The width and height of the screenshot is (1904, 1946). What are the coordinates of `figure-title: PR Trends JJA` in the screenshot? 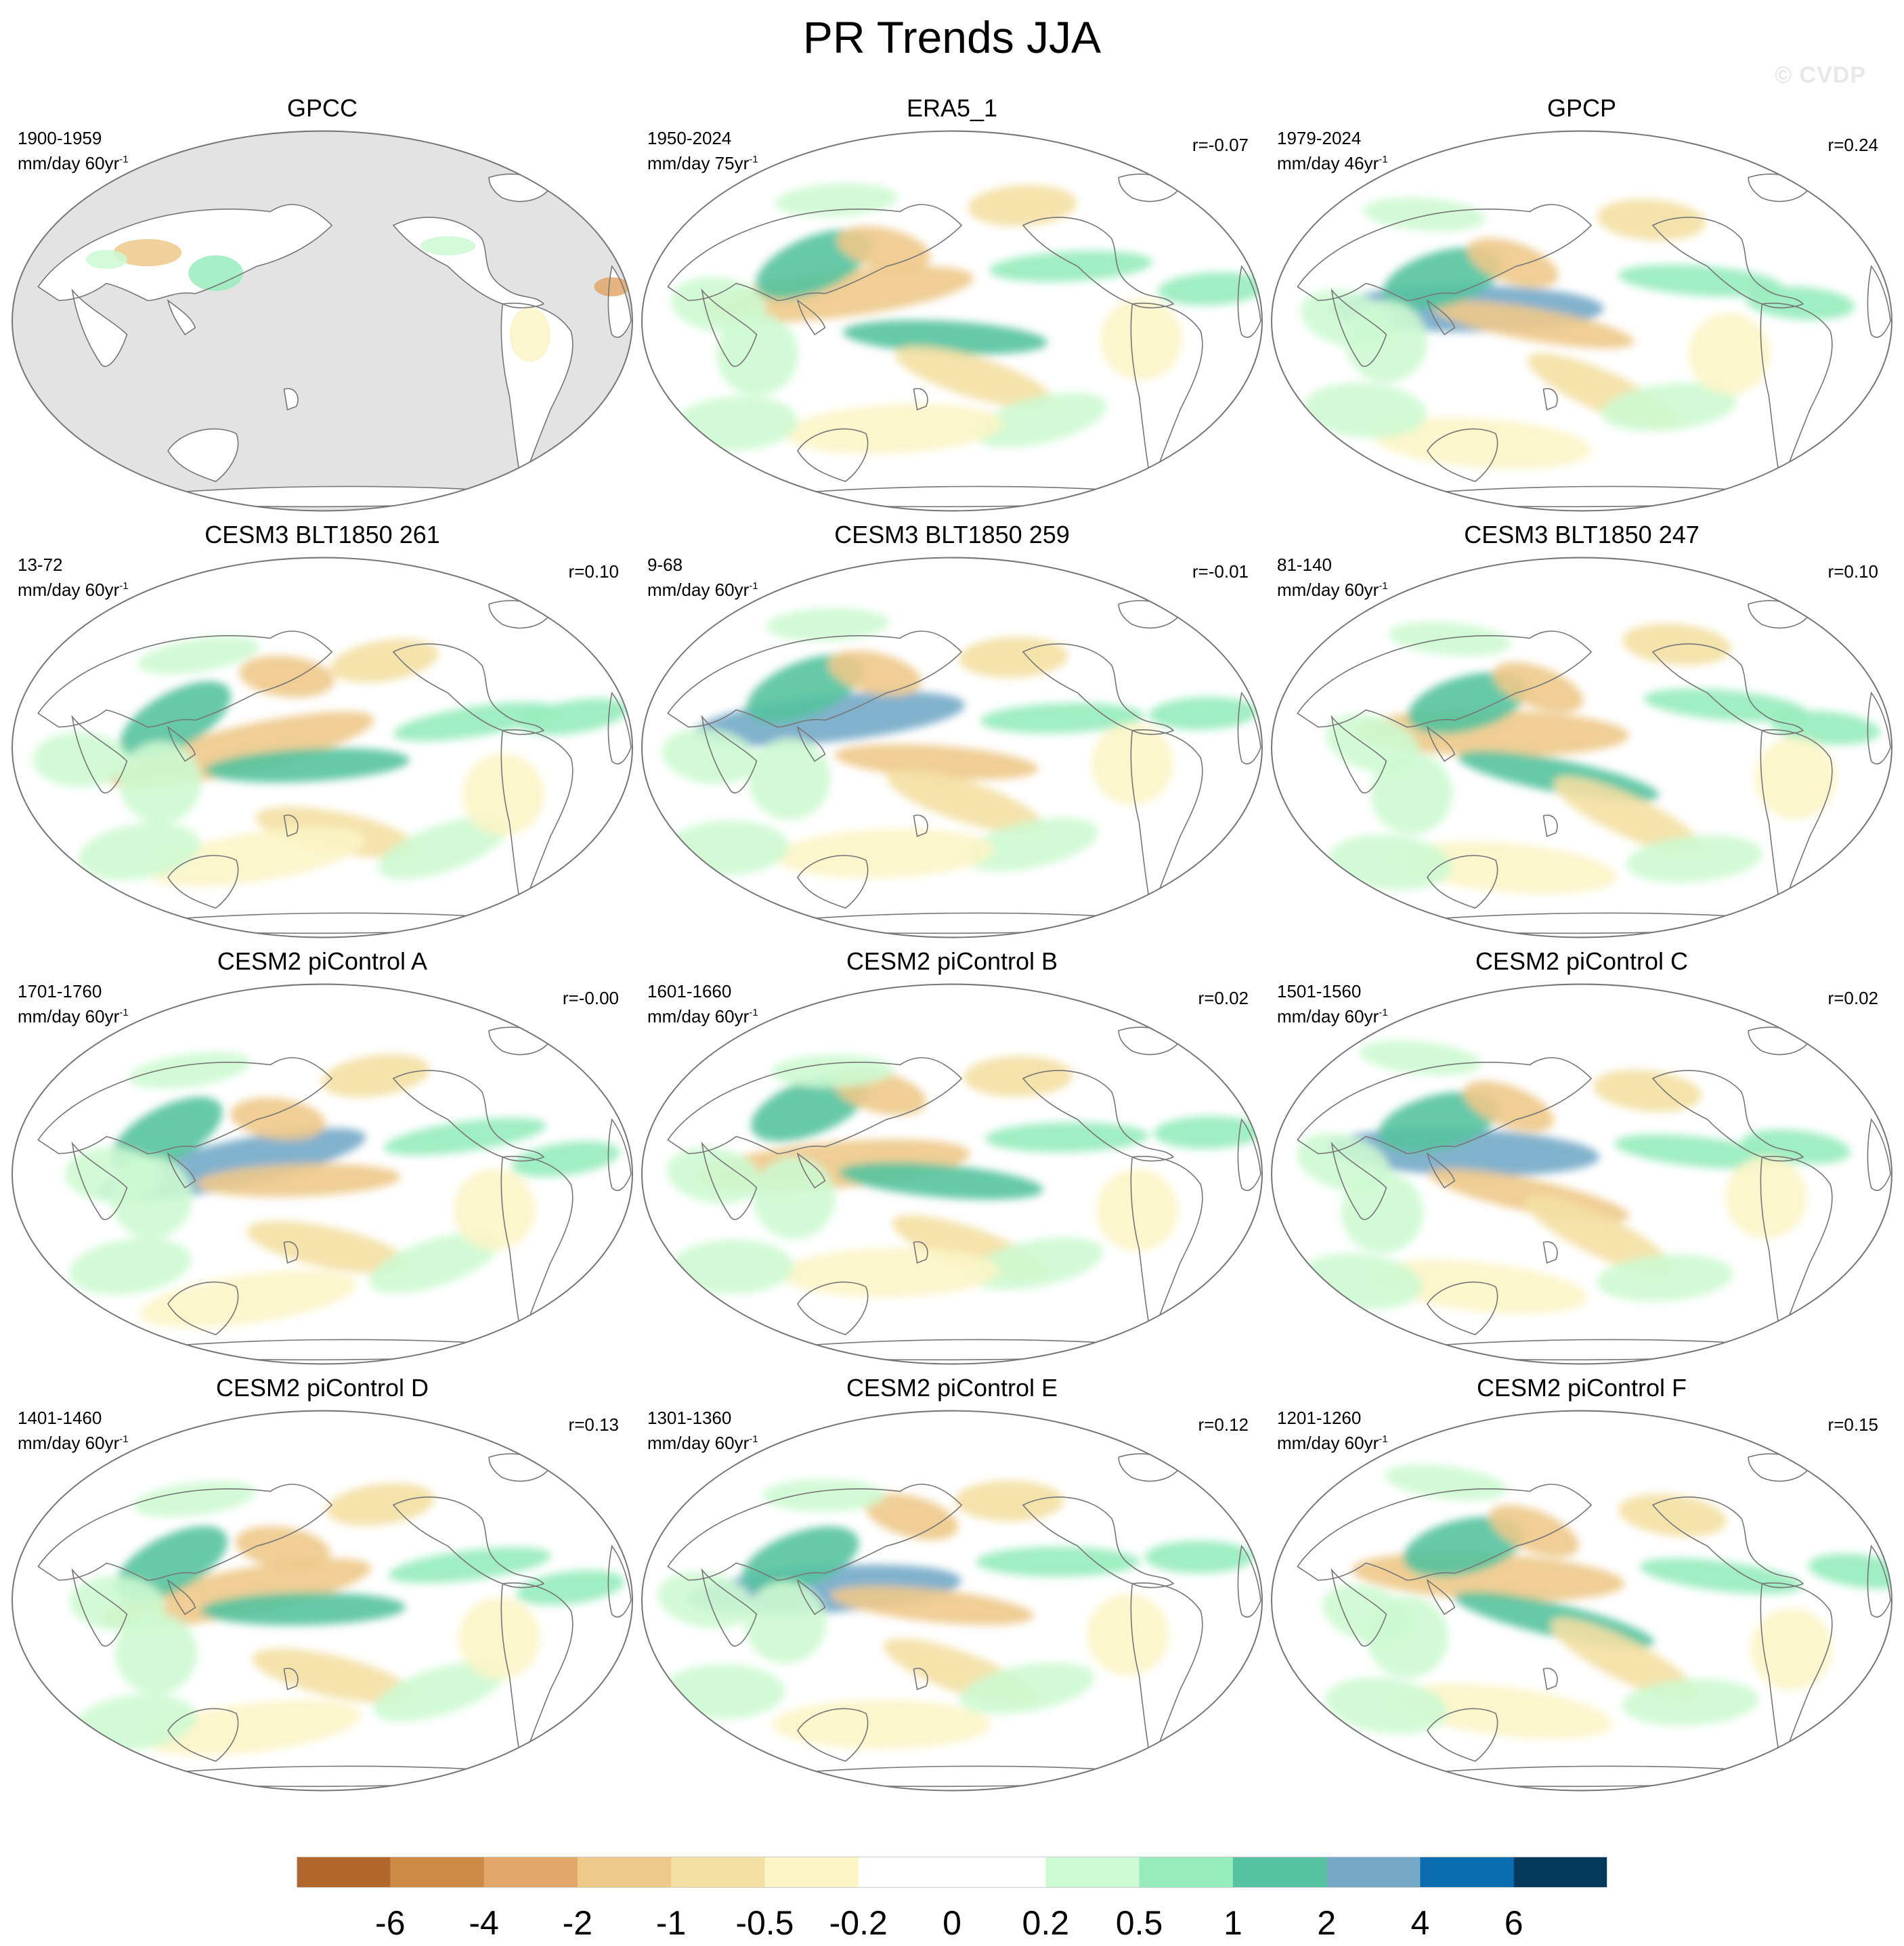 It's located at (952, 37).